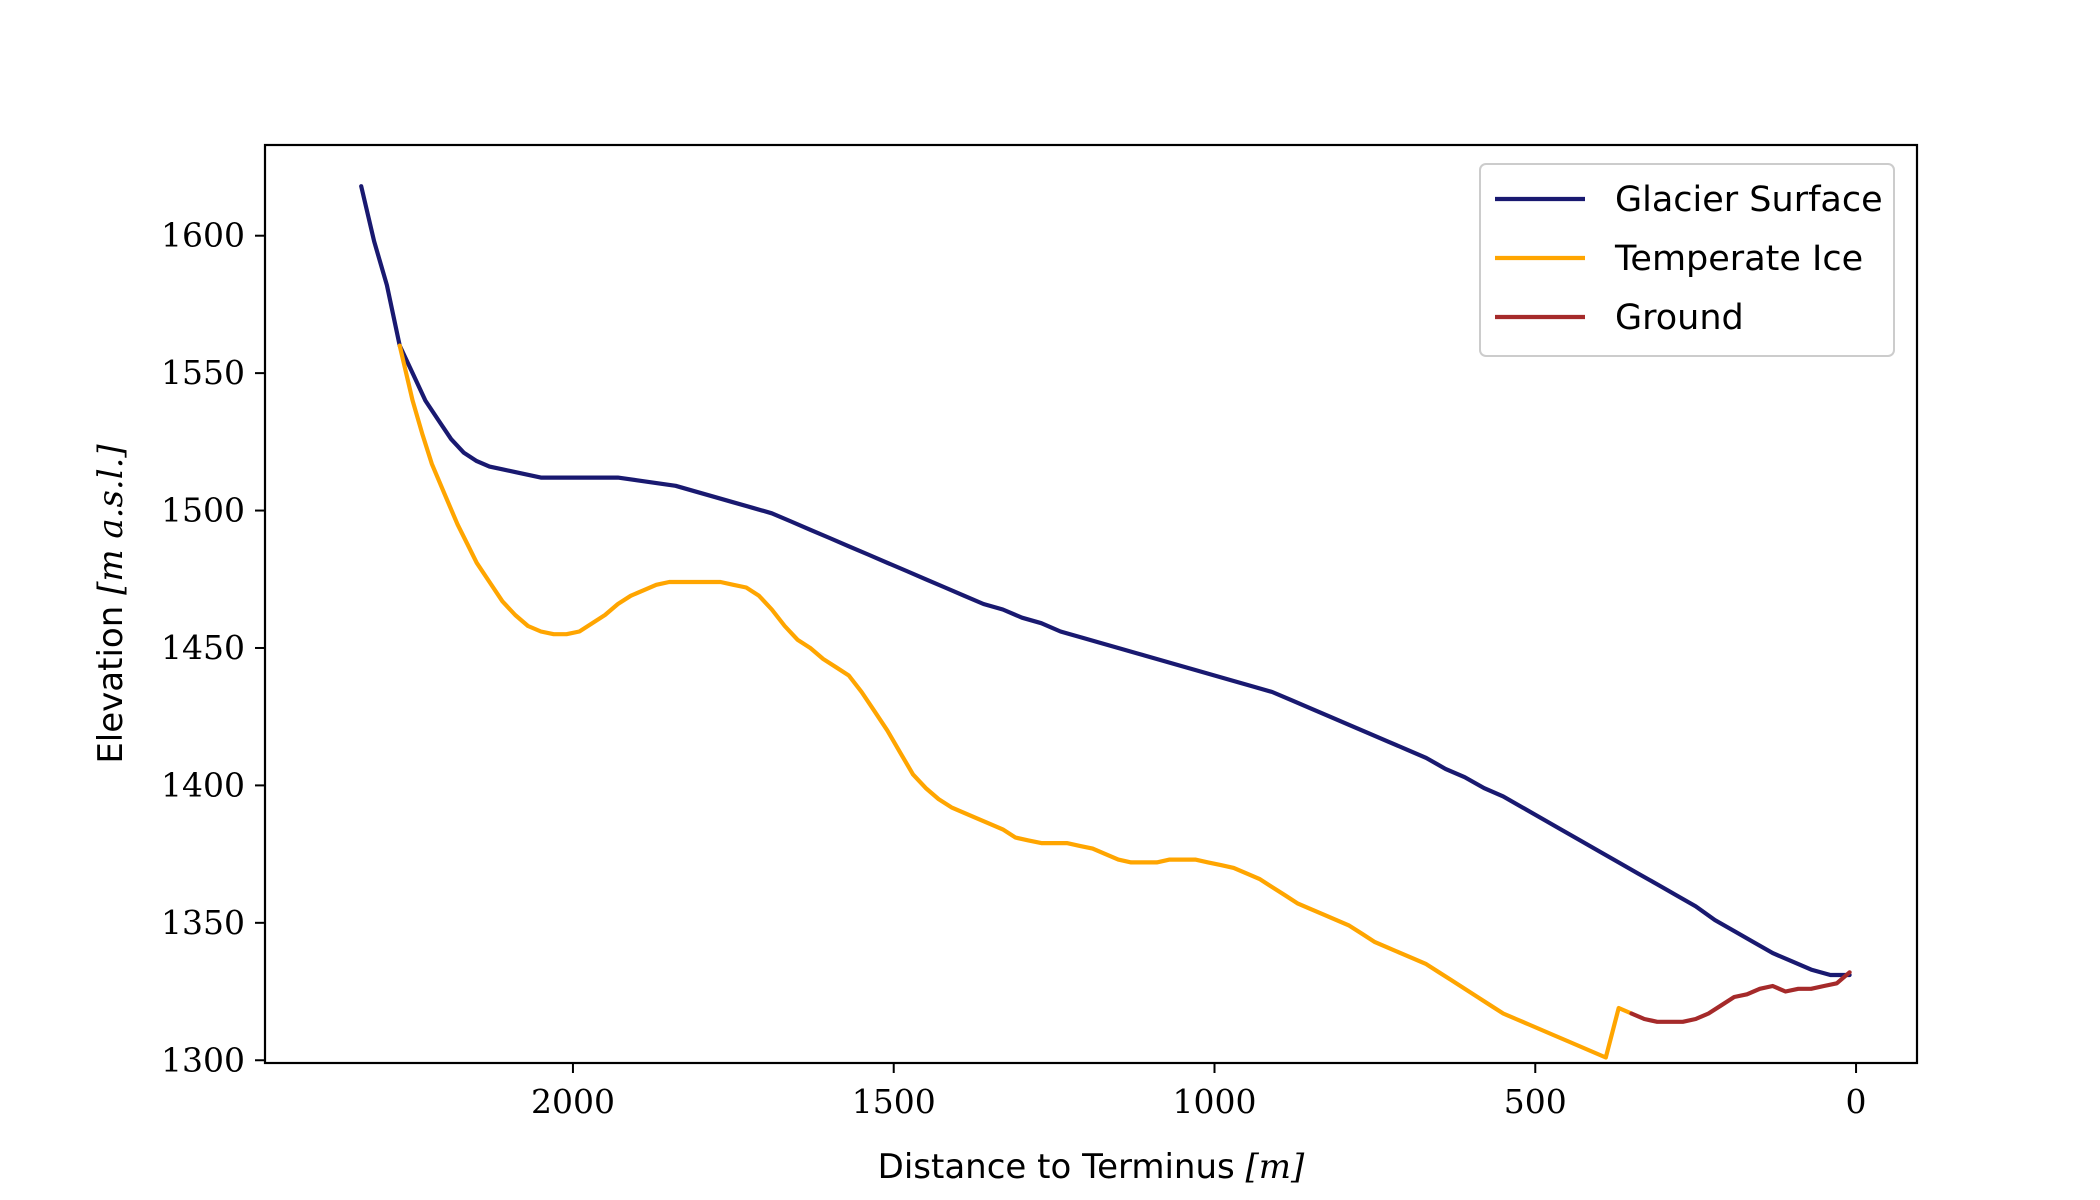  I want to click on x-axis-label: Distance to Terminus [m], so click(1091, 1167).